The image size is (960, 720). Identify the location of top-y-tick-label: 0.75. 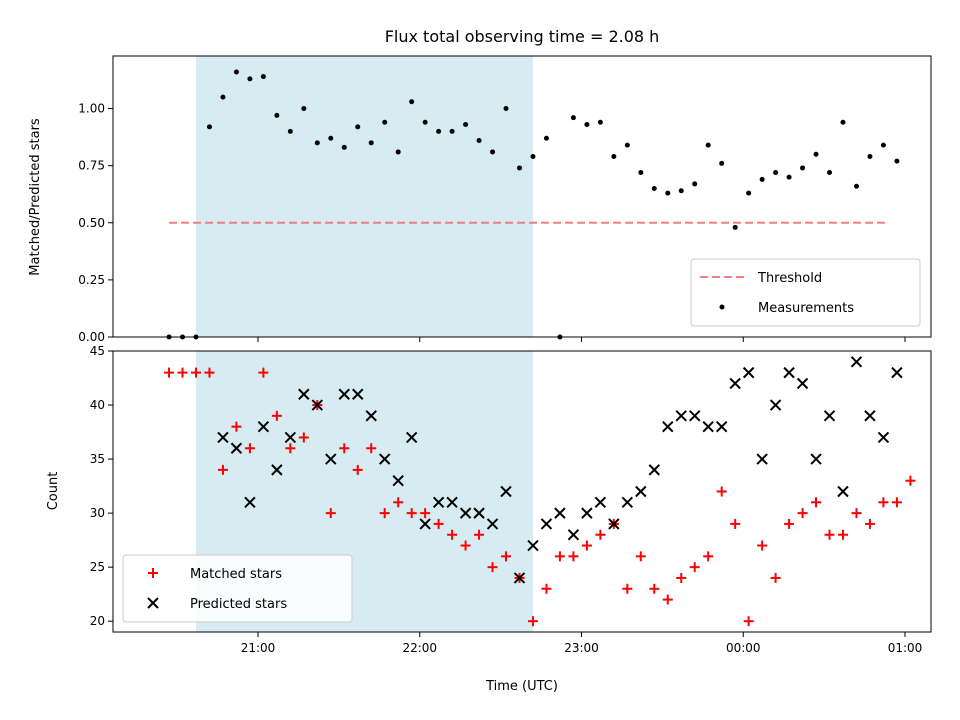
(91, 166).